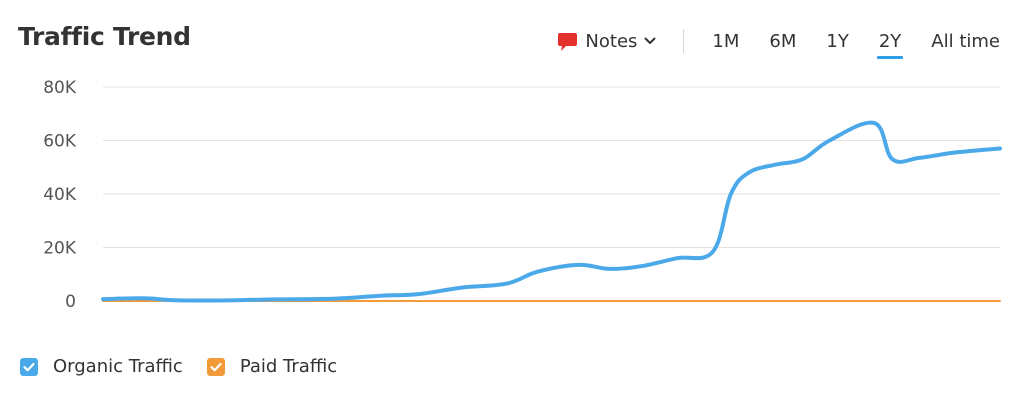  I want to click on range-tab-6m: 6M, so click(783, 41).